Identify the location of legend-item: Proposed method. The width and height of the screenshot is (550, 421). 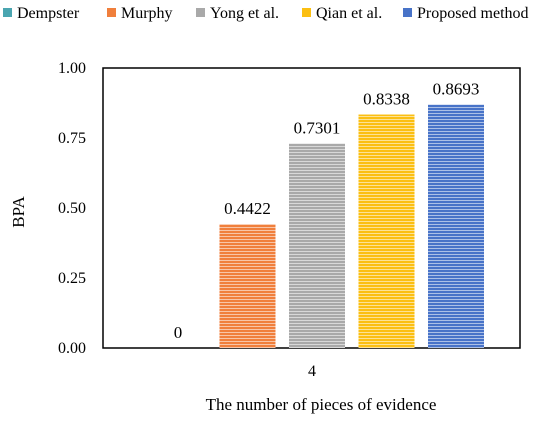
(466, 13).